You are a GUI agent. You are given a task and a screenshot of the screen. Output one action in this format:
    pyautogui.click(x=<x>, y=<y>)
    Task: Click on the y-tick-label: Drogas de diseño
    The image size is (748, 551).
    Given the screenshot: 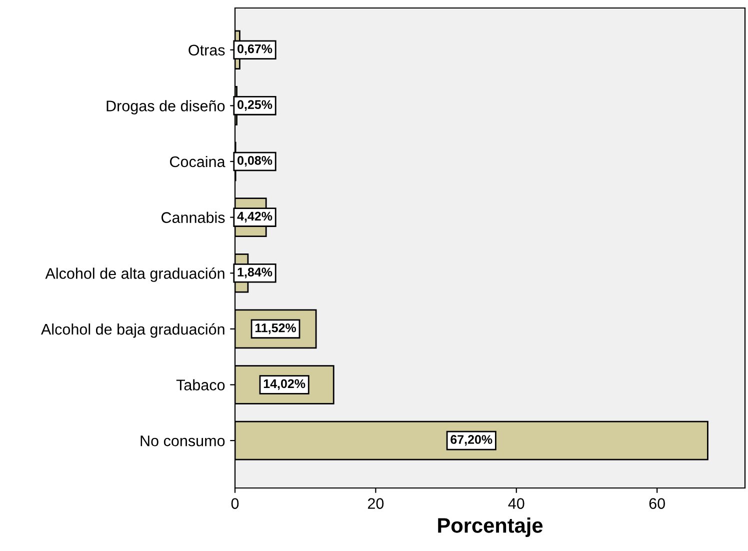 What is the action you would take?
    pyautogui.click(x=165, y=107)
    